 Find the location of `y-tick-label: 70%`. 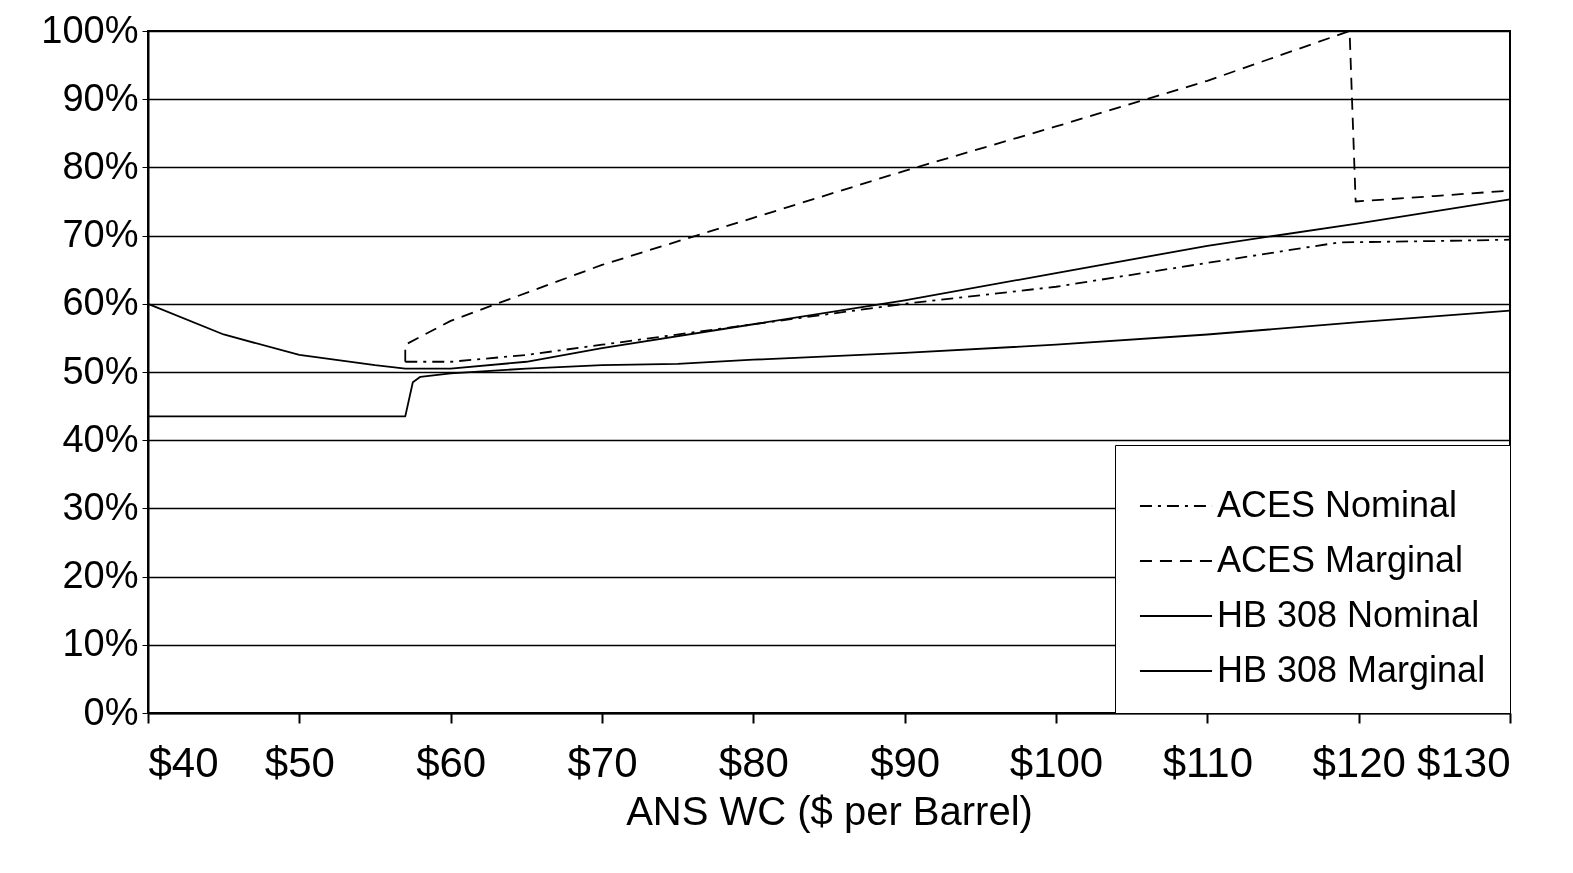

y-tick-label: 70% is located at coordinates (100, 234).